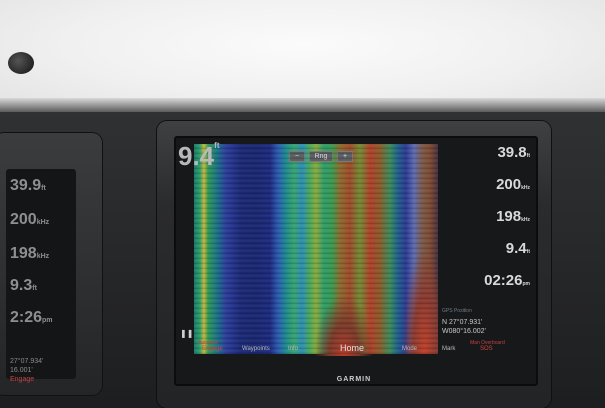 The image size is (605, 408). I want to click on left-value-1: 39.9ft, so click(28, 185).